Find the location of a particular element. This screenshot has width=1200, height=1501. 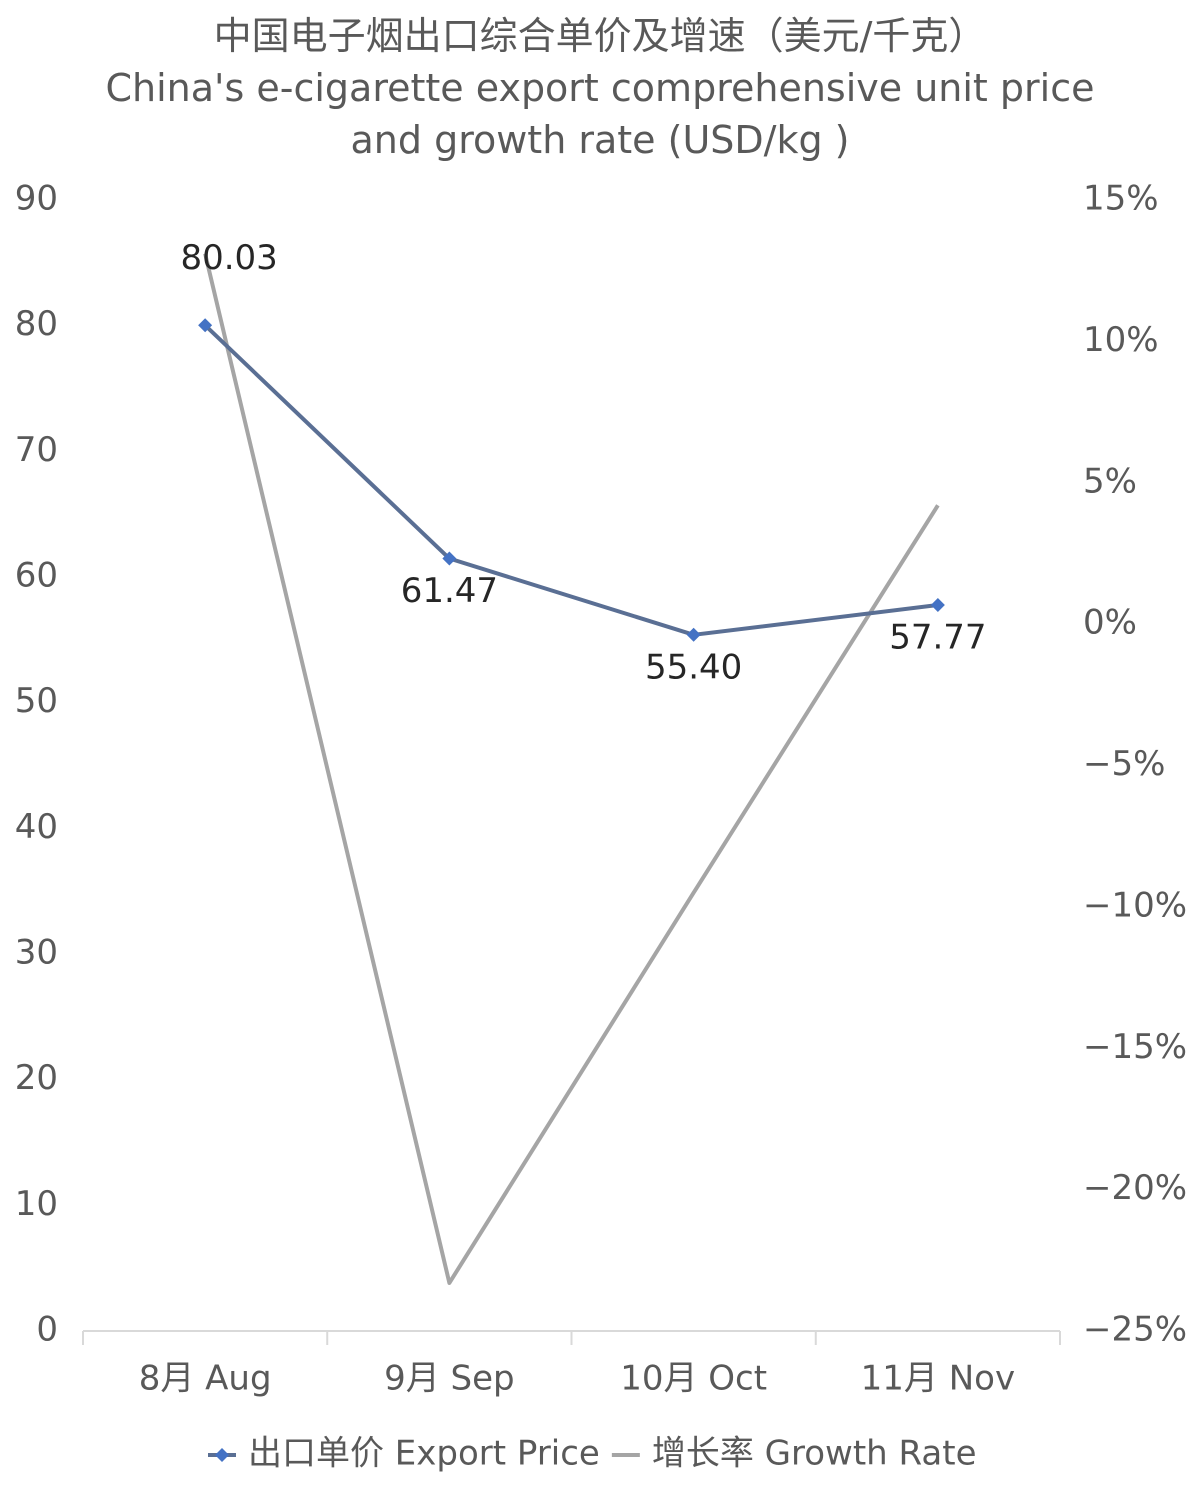

y-tick-label: 30 is located at coordinates (36, 953).